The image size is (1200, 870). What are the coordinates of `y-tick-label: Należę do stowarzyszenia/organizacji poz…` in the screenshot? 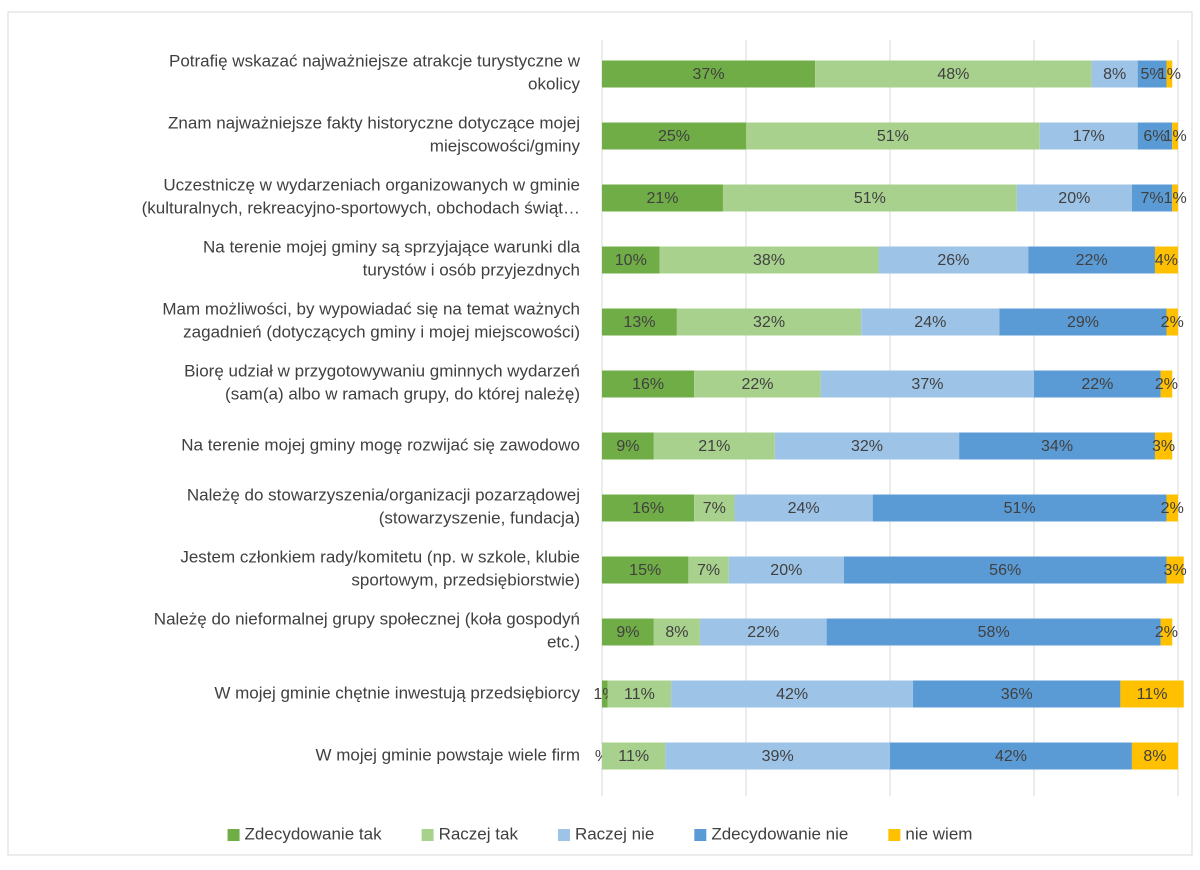 It's located at (383, 507).